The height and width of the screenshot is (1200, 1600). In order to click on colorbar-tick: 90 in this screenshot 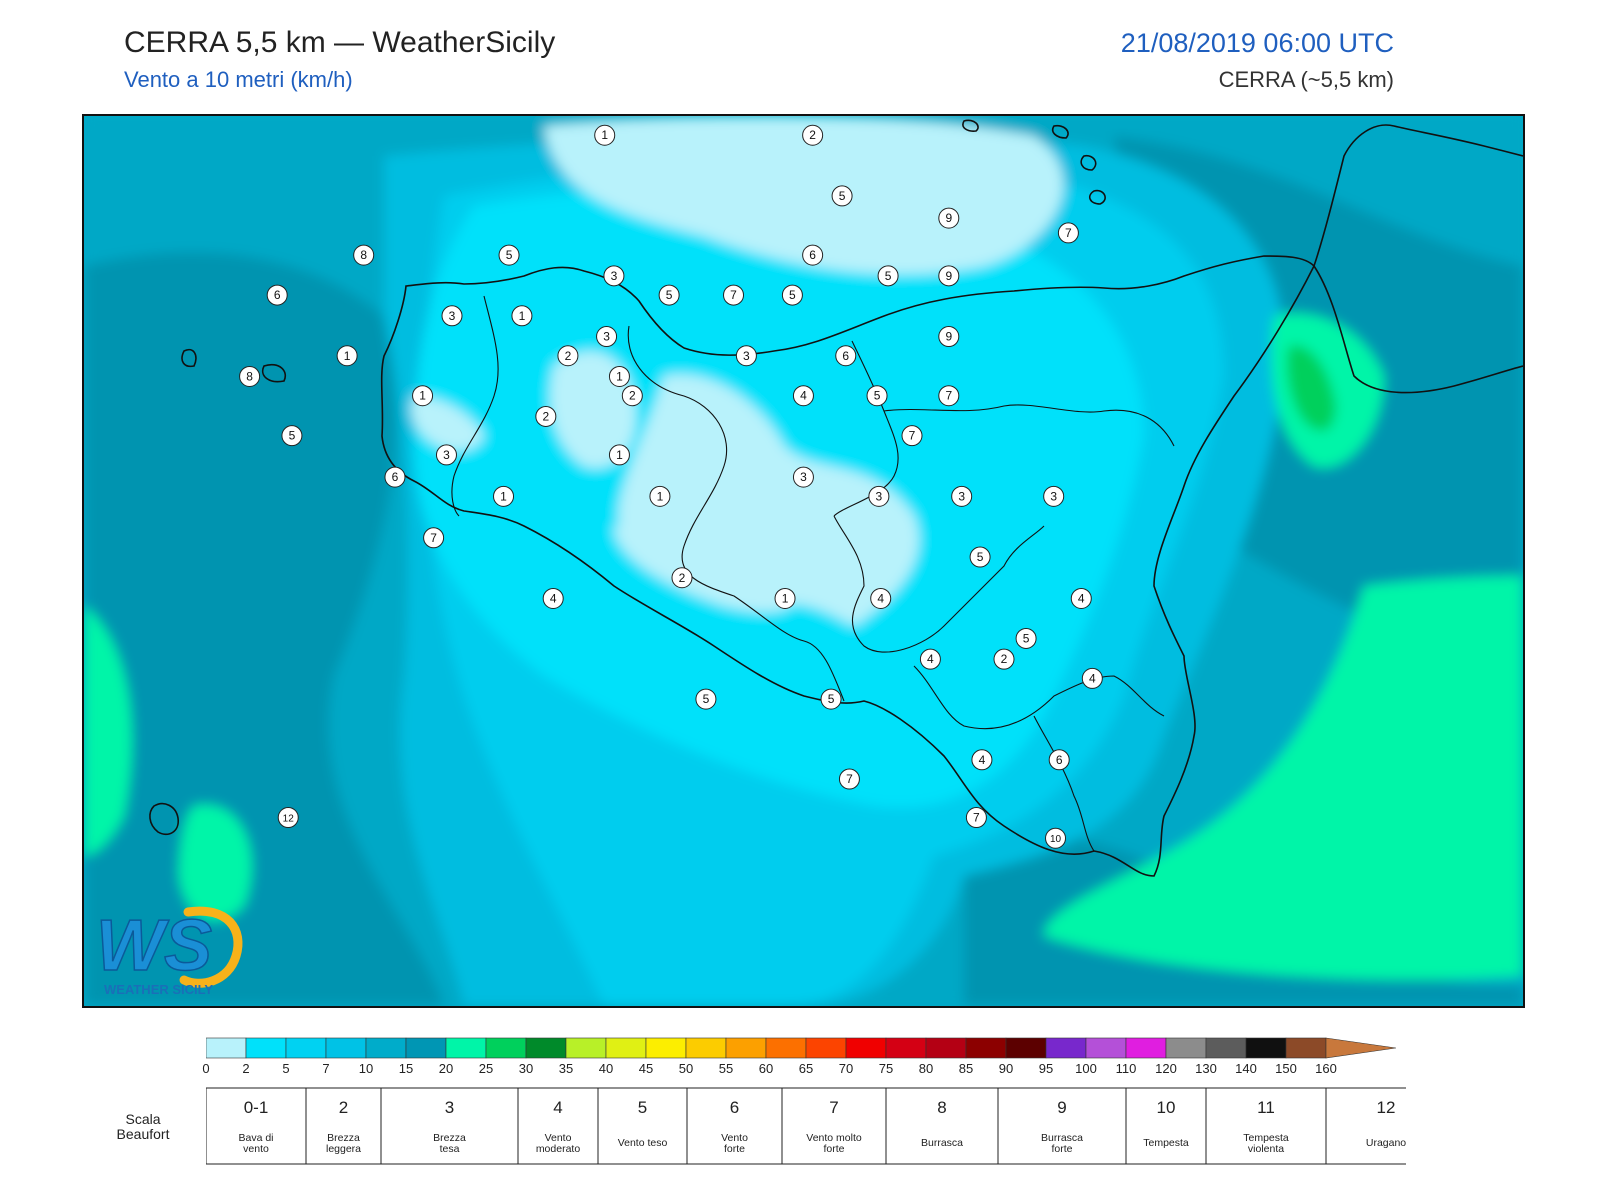, I will do `click(1006, 1068)`.